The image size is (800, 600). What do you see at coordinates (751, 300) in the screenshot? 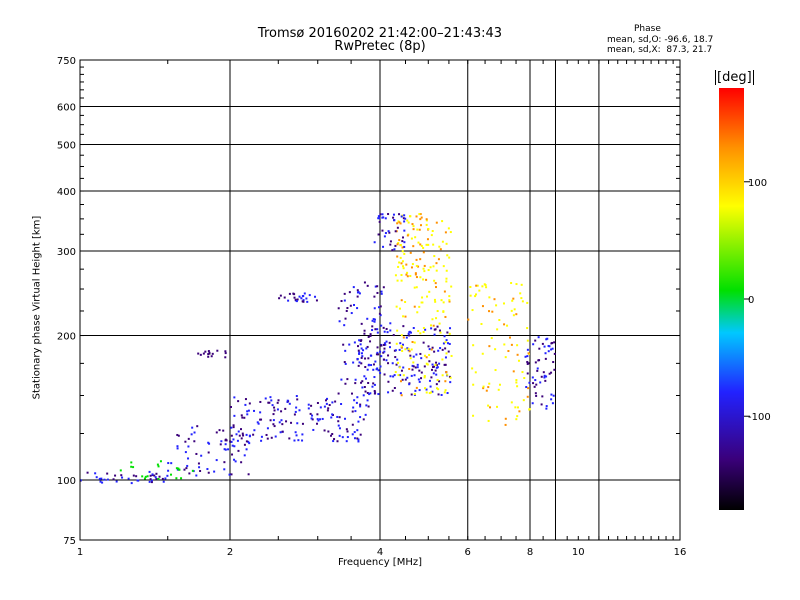
I see `colorbar-tick-label: 0` at bounding box center [751, 300].